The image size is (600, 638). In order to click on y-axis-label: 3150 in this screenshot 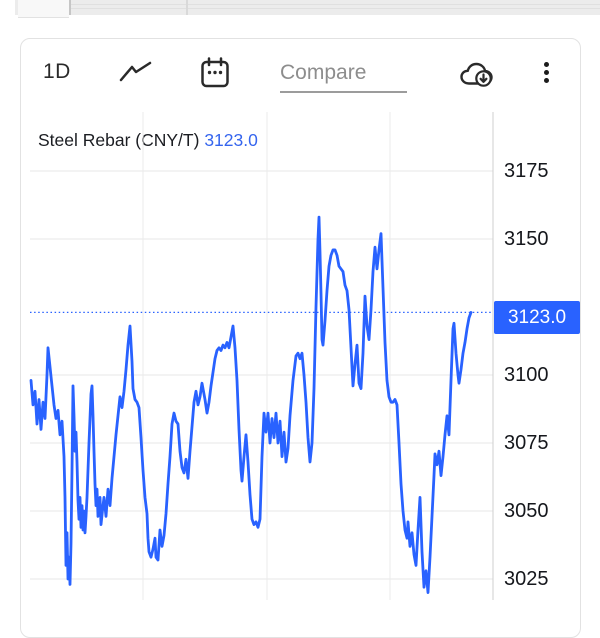, I will do `click(526, 239)`.